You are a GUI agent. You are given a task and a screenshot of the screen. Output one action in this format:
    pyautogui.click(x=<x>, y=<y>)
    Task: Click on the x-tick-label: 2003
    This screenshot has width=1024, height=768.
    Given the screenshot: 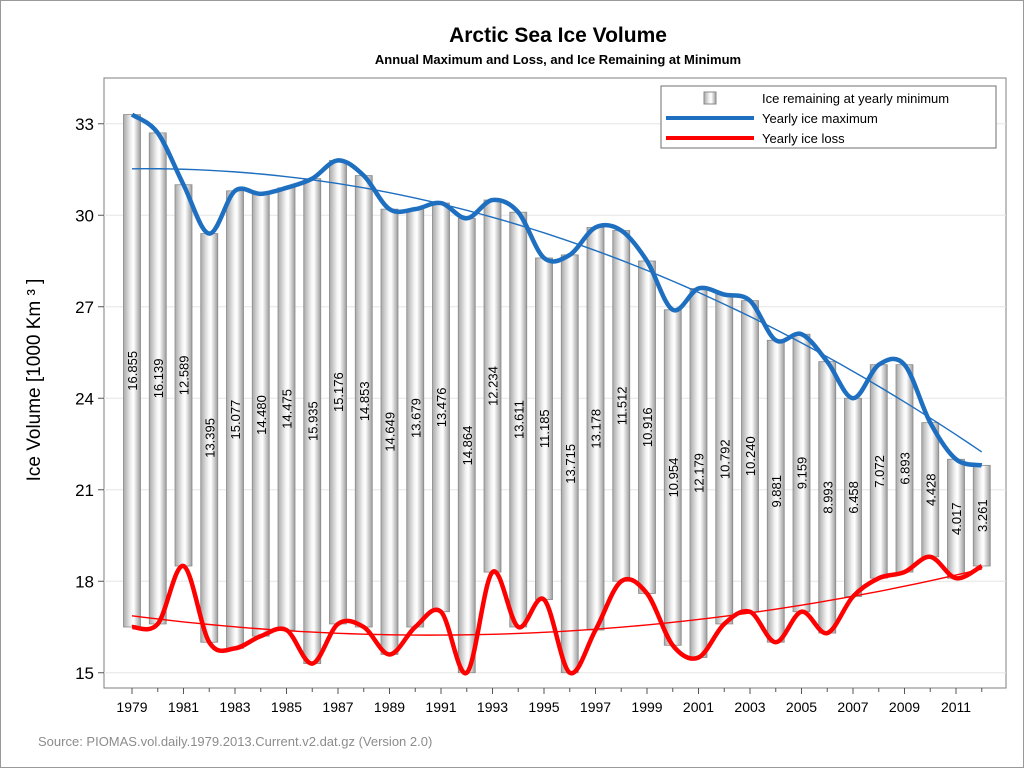 What is the action you would take?
    pyautogui.click(x=749, y=707)
    